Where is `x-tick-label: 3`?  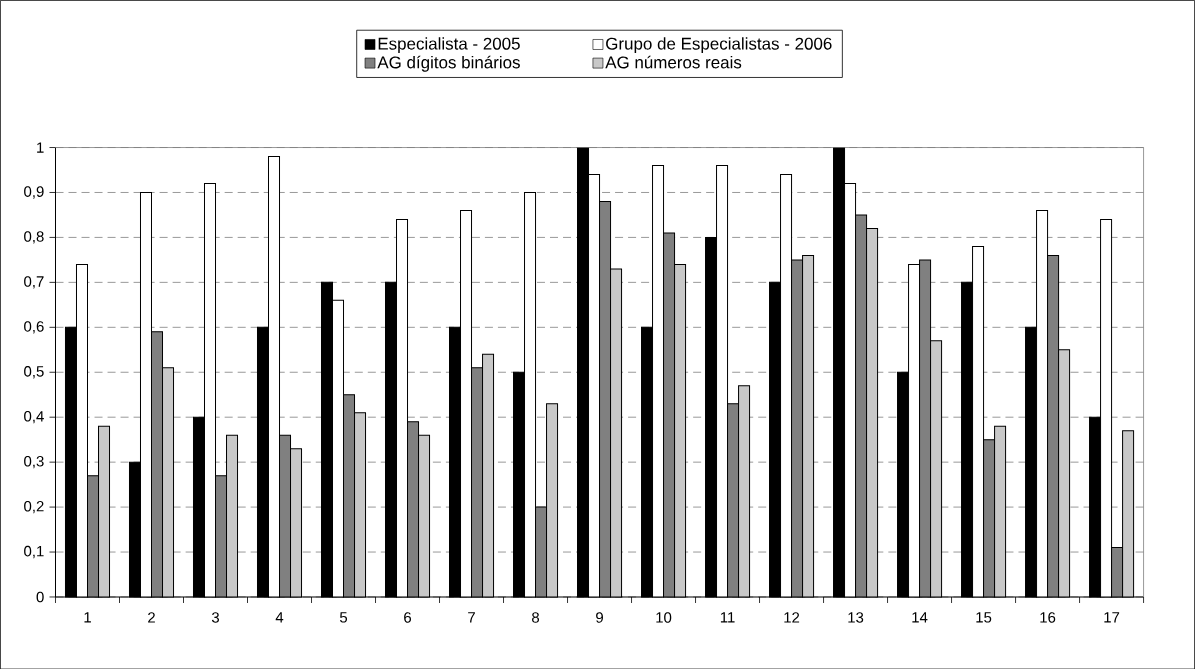 x-tick-label: 3 is located at coordinates (215, 617).